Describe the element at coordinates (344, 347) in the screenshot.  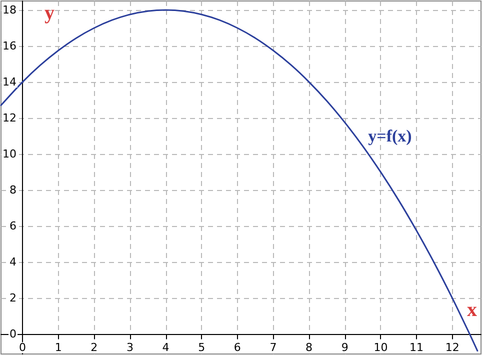
I see `x-tick-label: 9` at that location.